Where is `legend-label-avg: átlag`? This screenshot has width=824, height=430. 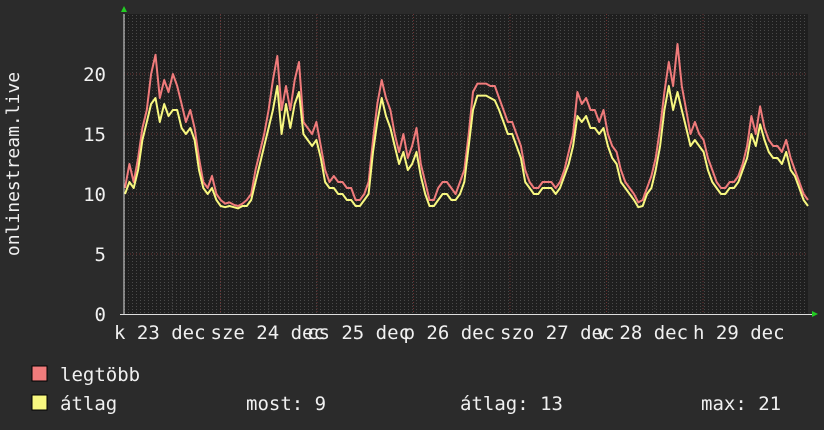 legend-label-avg: átlag is located at coordinates (88, 404).